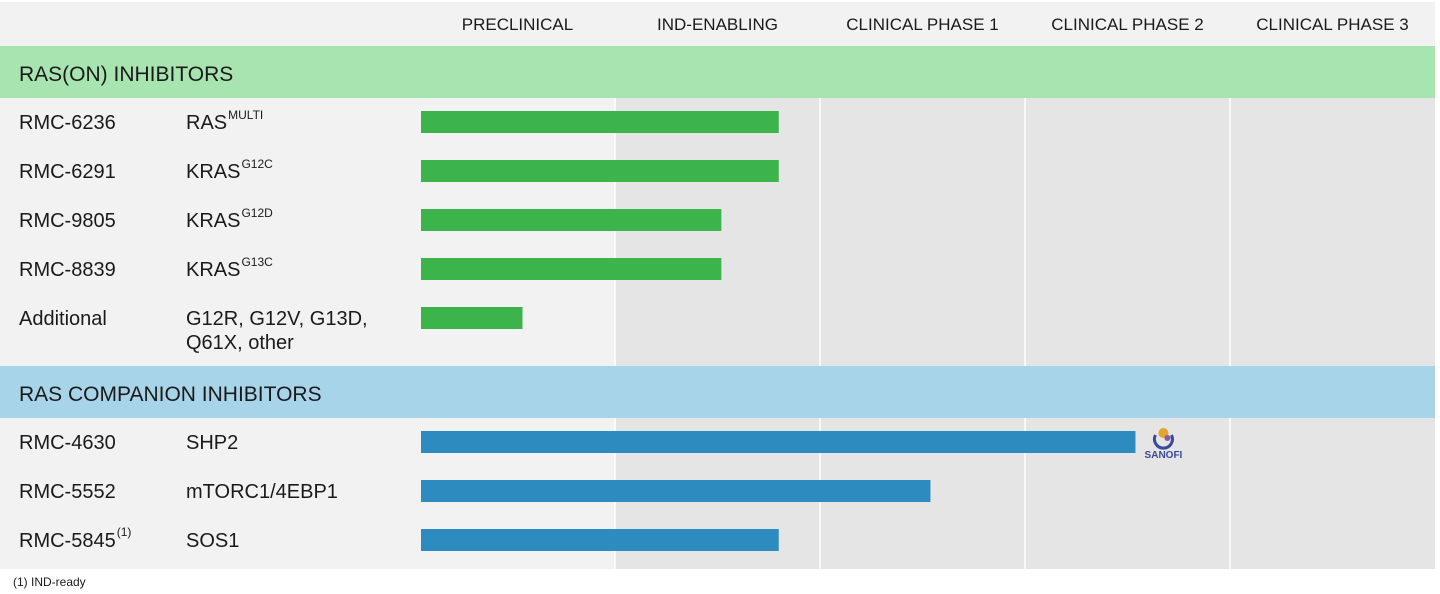 This screenshot has height=594, width=1440. I want to click on progress-bar-additional, so click(472, 318).